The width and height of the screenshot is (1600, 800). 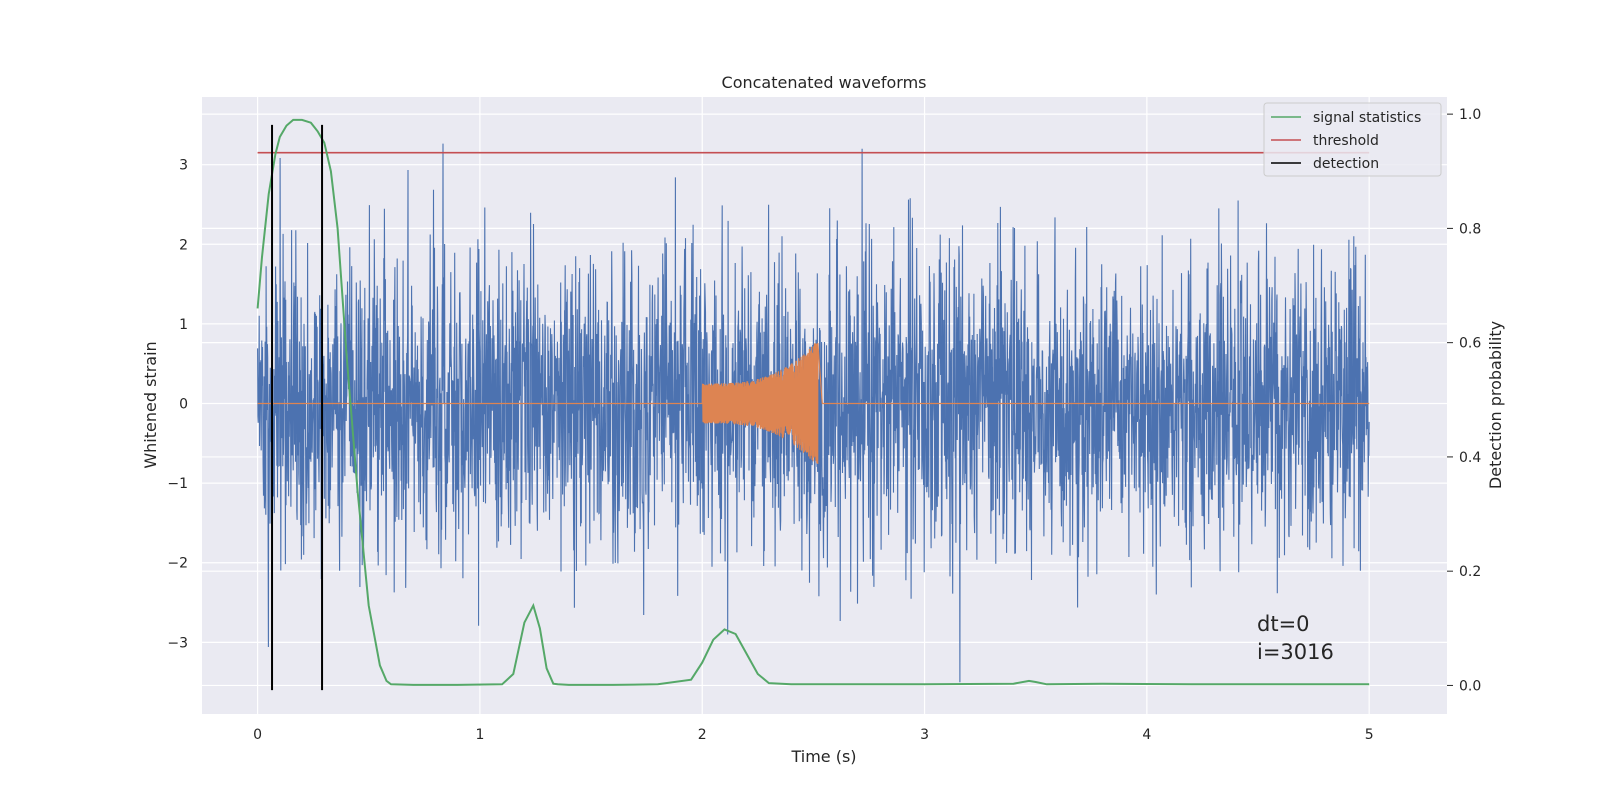 I want to click on y-axis-label: Whitened strain, so click(x=150, y=404).